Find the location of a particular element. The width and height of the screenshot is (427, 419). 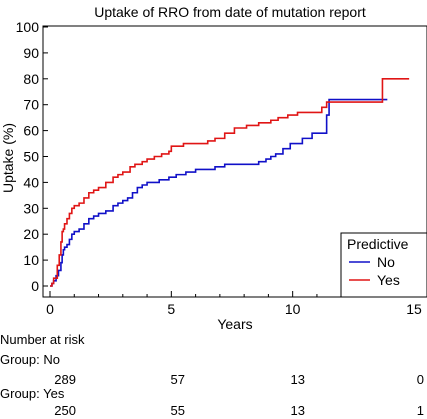

legend-label-yes: Yes is located at coordinates (388, 280).